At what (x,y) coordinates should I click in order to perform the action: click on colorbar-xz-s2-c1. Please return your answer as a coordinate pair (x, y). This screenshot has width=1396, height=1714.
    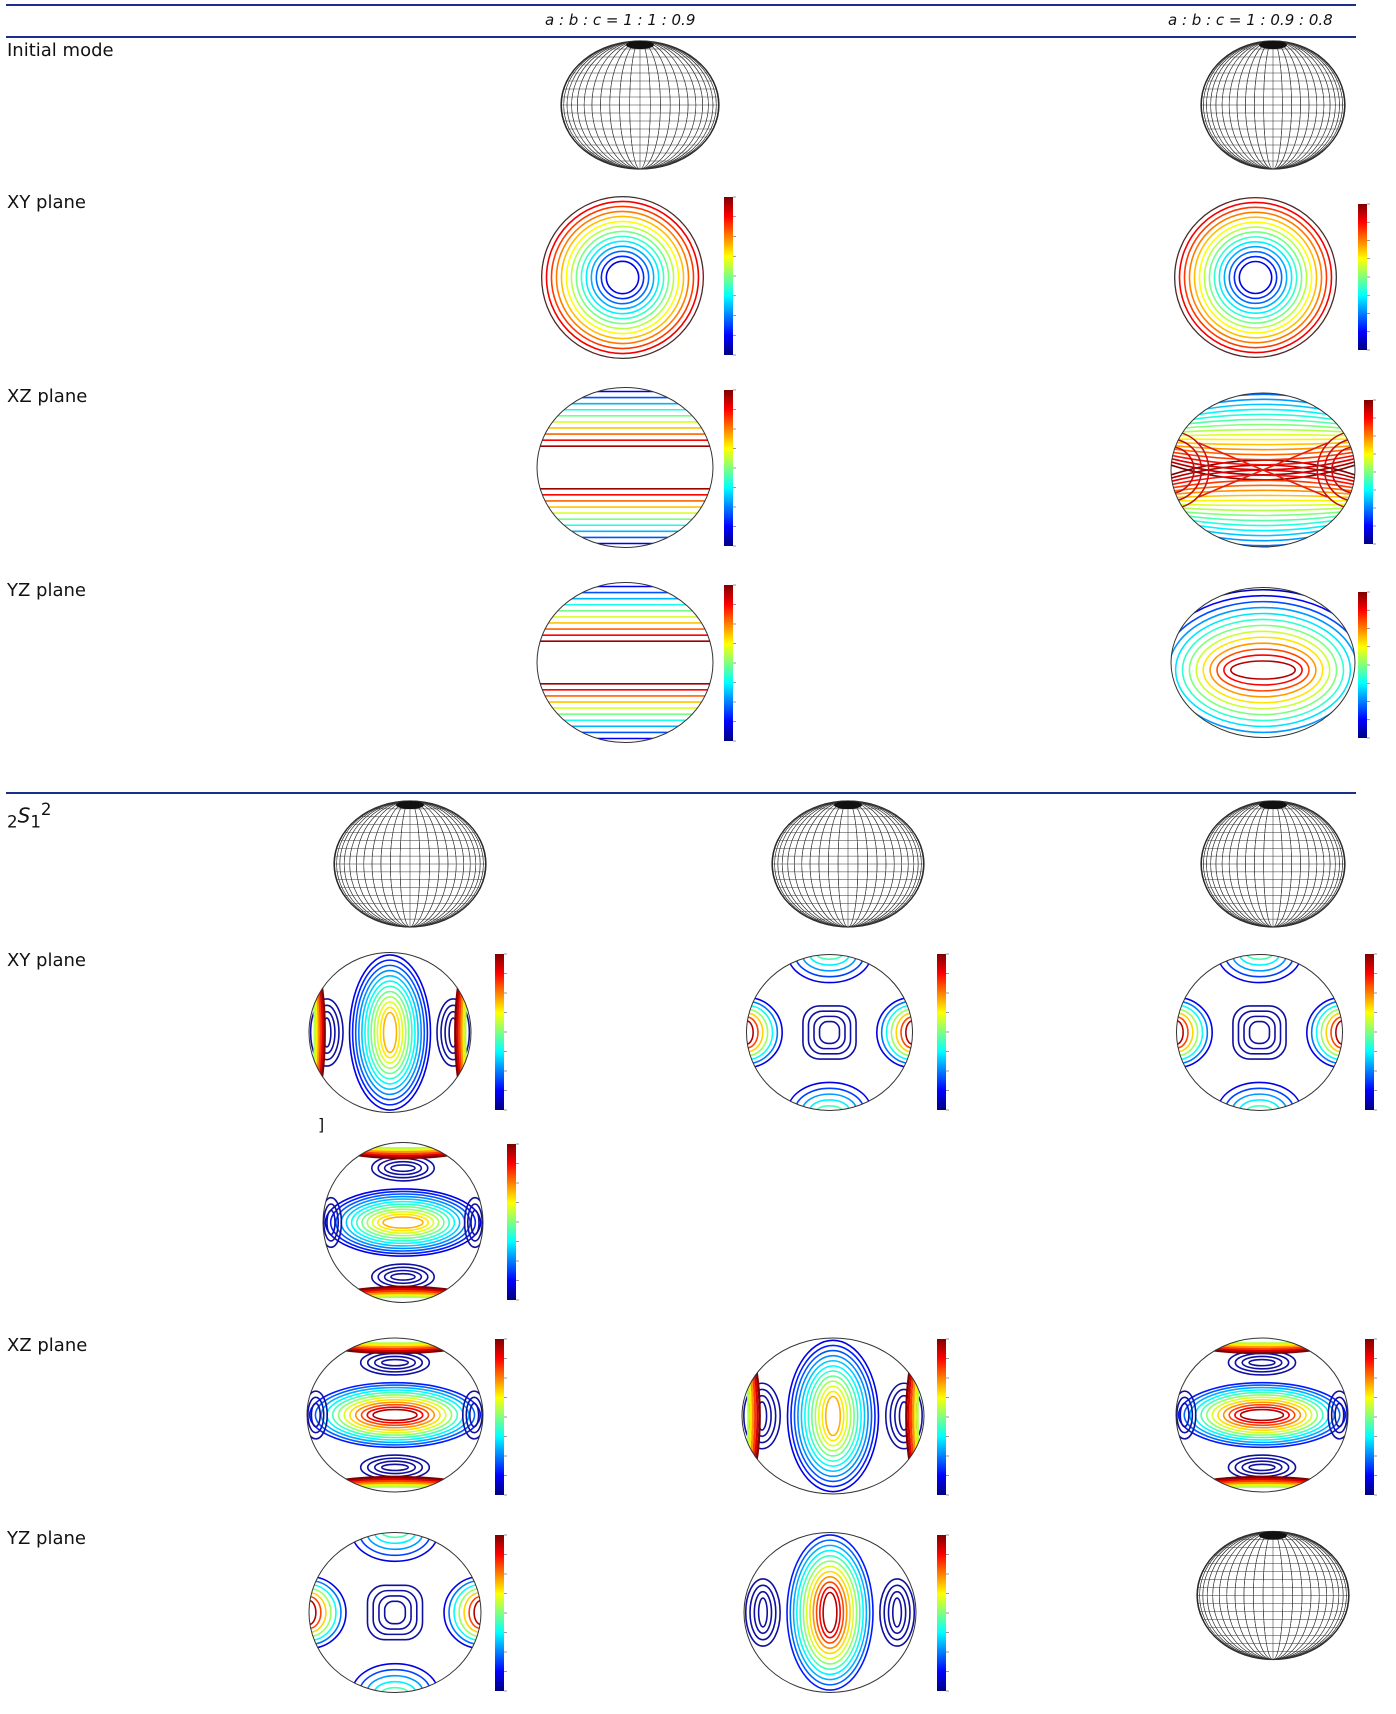
    Looking at the image, I should click on (508, 1417).